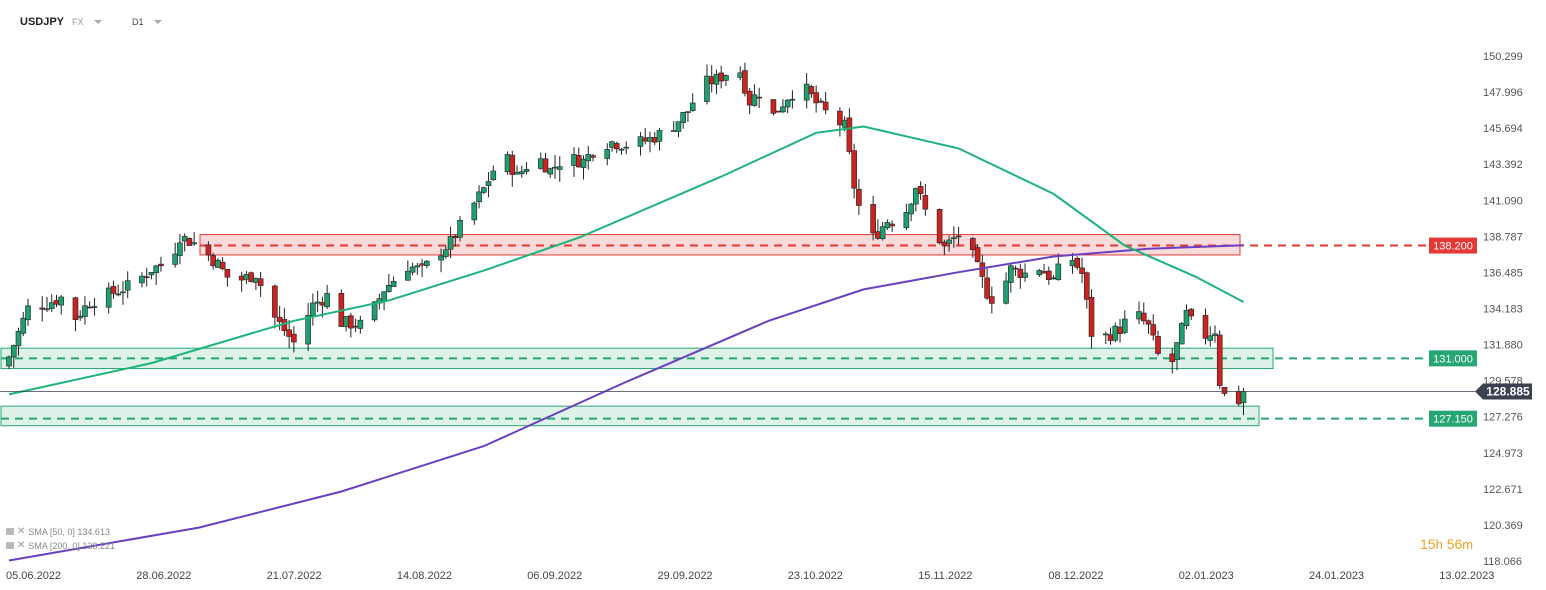 The height and width of the screenshot is (590, 1546). I want to click on timeframe-selector: D1, so click(147, 22).